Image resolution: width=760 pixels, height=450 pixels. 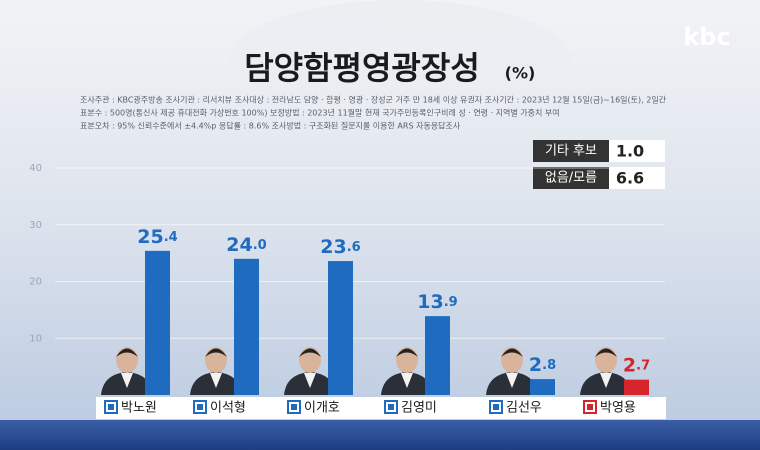 I want to click on other-label: 없음/모름, so click(x=571, y=178).